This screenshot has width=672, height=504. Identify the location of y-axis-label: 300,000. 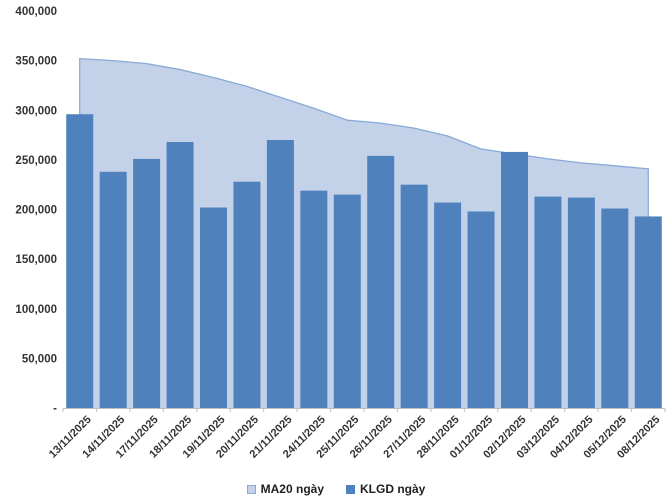
(36, 111).